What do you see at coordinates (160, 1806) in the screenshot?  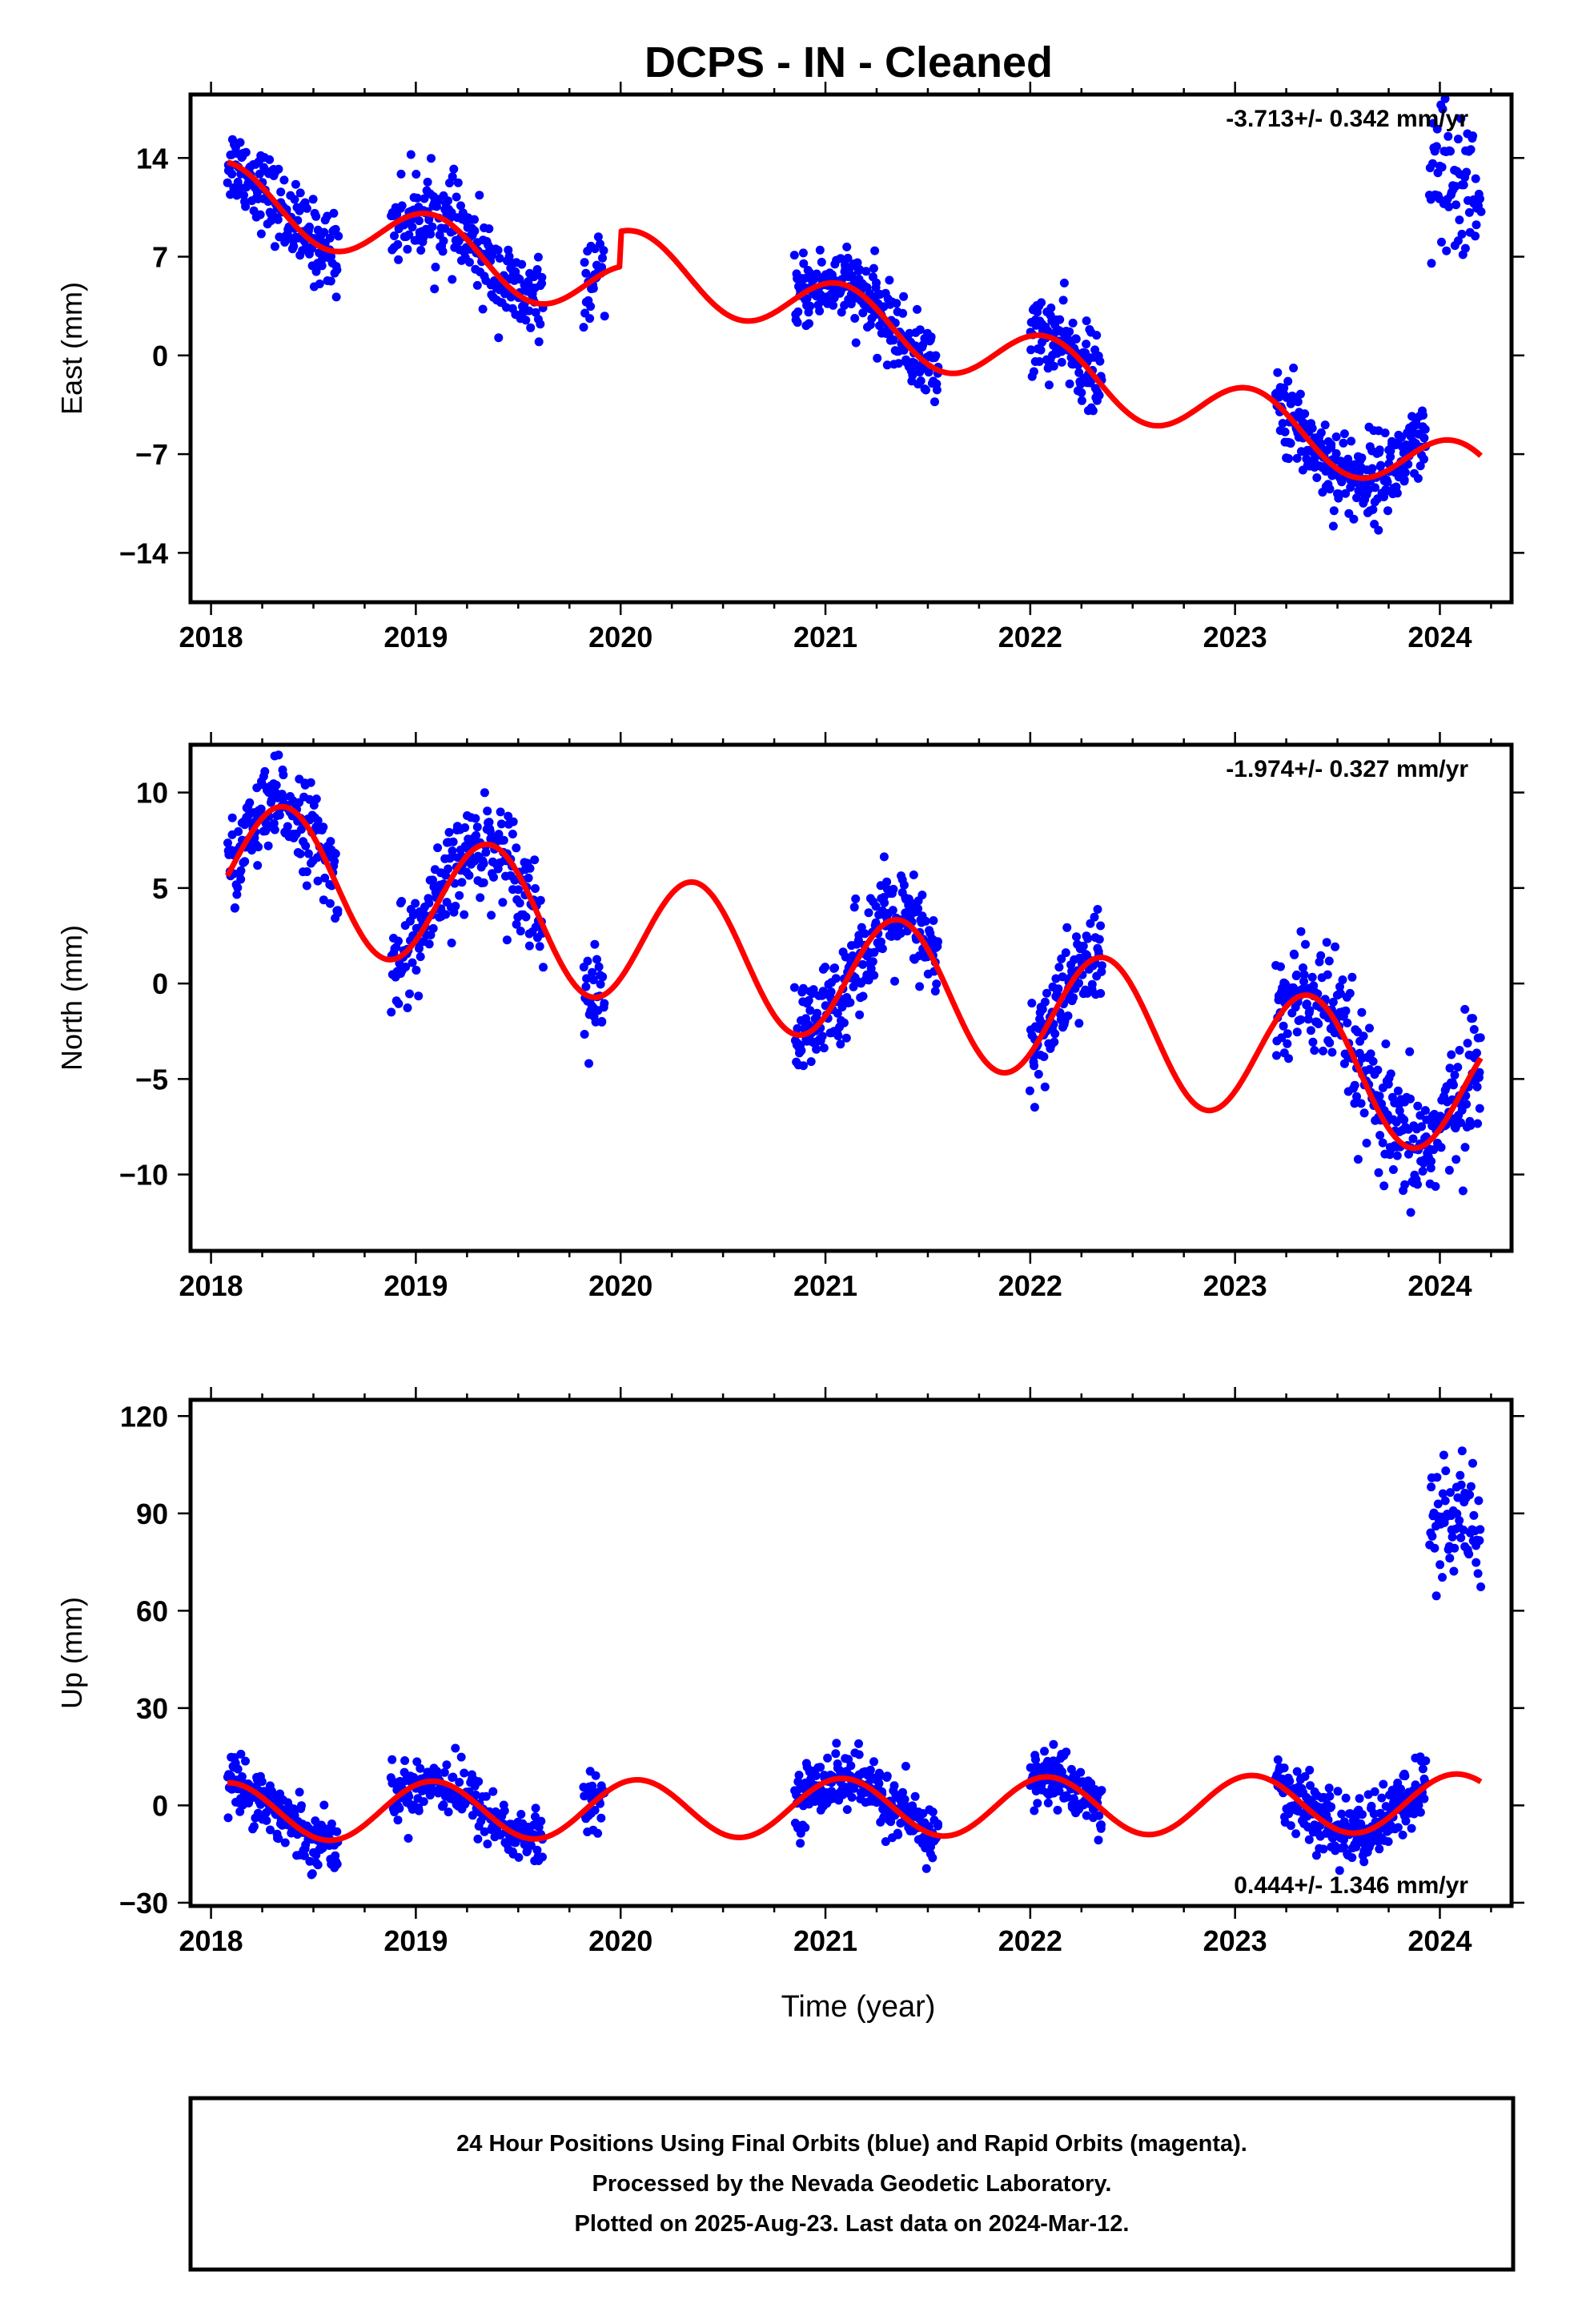 I see `panel-up-ytick-label: 0` at bounding box center [160, 1806].